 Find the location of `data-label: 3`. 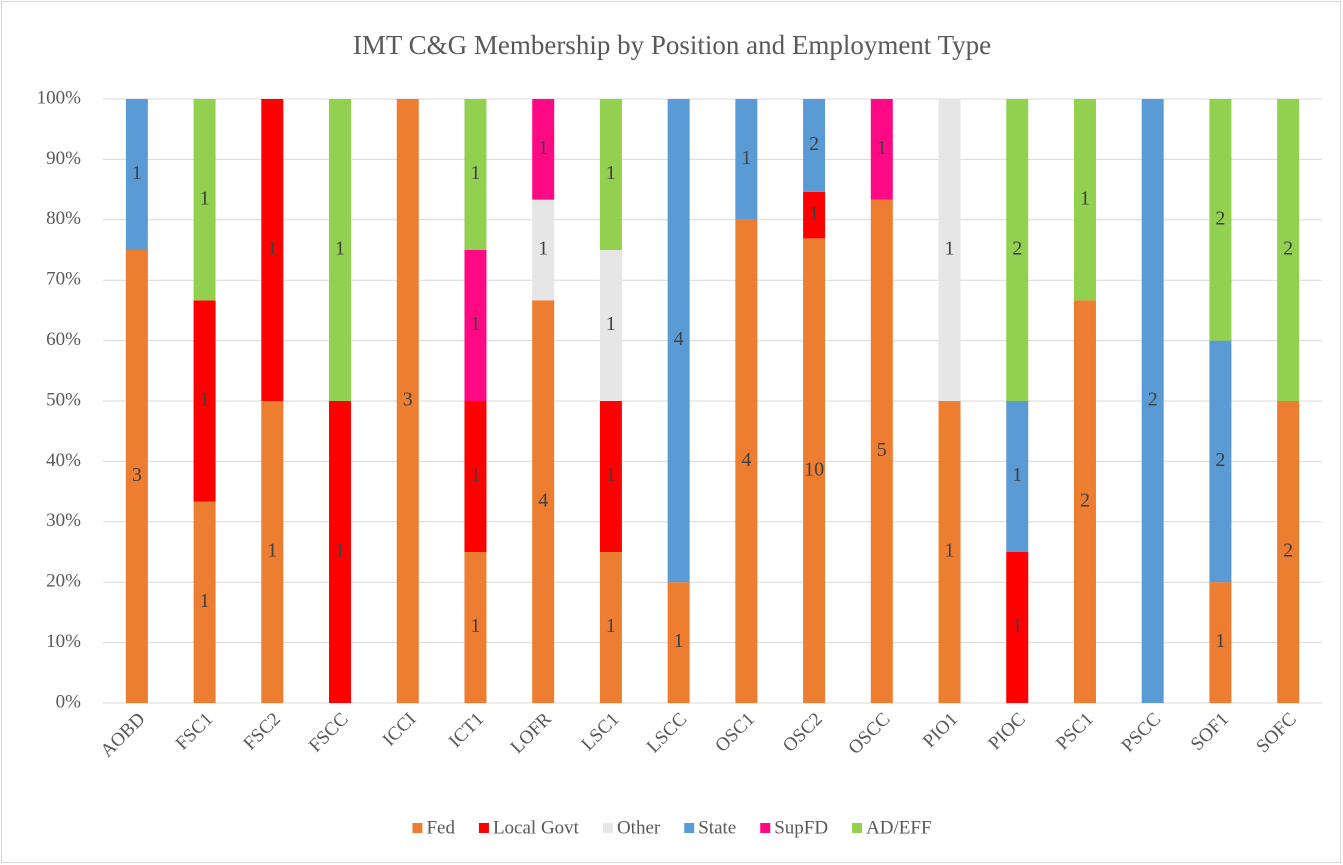

data-label: 3 is located at coordinates (137, 475).